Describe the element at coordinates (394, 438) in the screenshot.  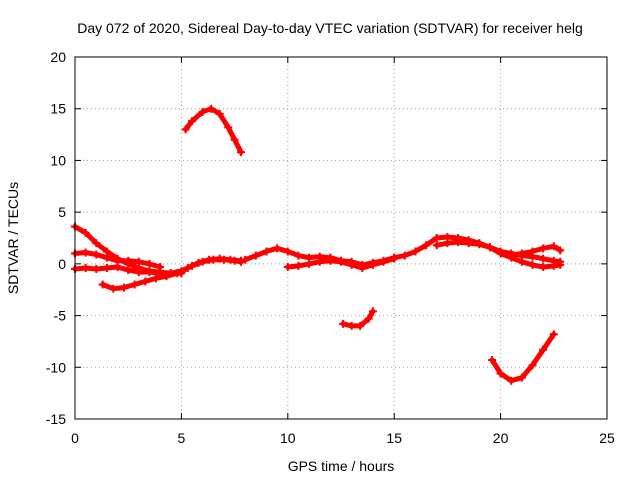
I see `x-tick-label: 15` at that location.